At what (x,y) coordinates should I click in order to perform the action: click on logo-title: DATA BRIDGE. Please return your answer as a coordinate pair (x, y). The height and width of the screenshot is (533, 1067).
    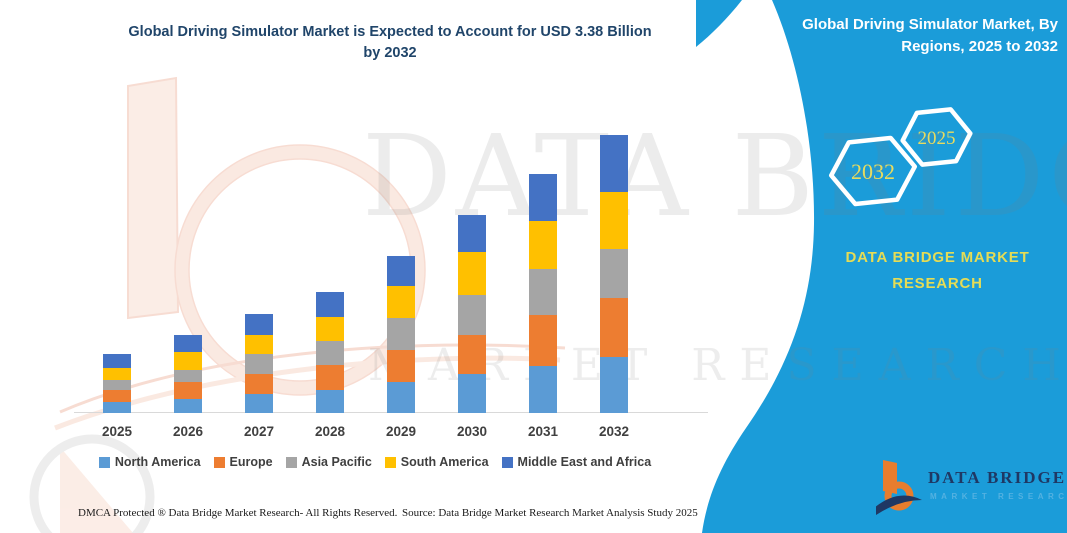
    Looking at the image, I should click on (997, 477).